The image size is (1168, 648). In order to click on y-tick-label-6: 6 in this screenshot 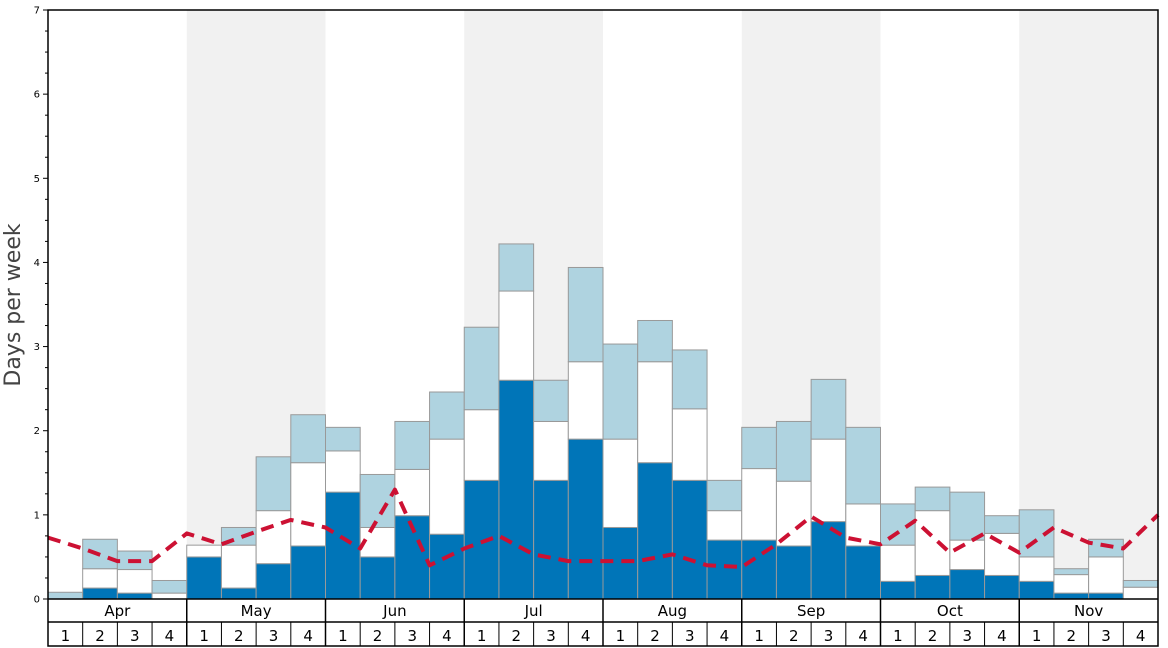, I will do `click(37, 95)`.